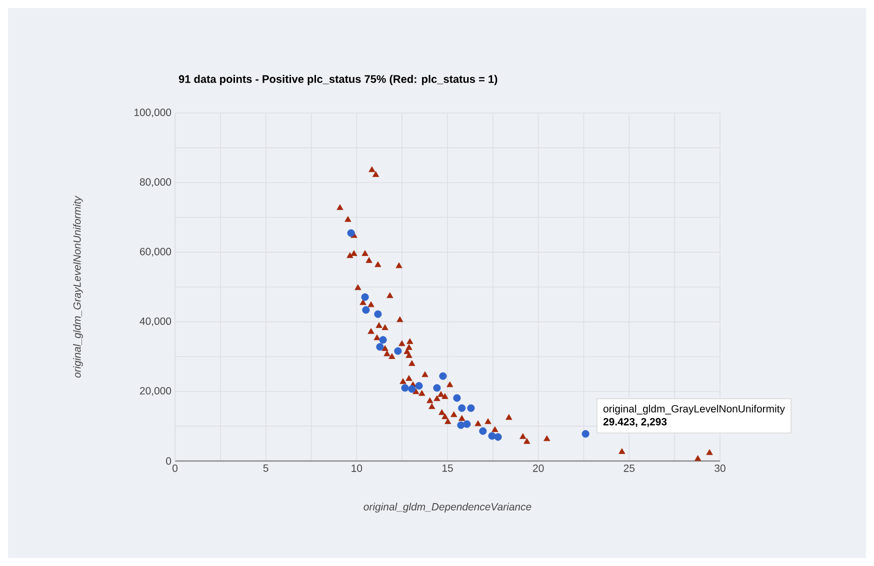 This screenshot has height=566, width=874. I want to click on x-tick-label: 30, so click(720, 468).